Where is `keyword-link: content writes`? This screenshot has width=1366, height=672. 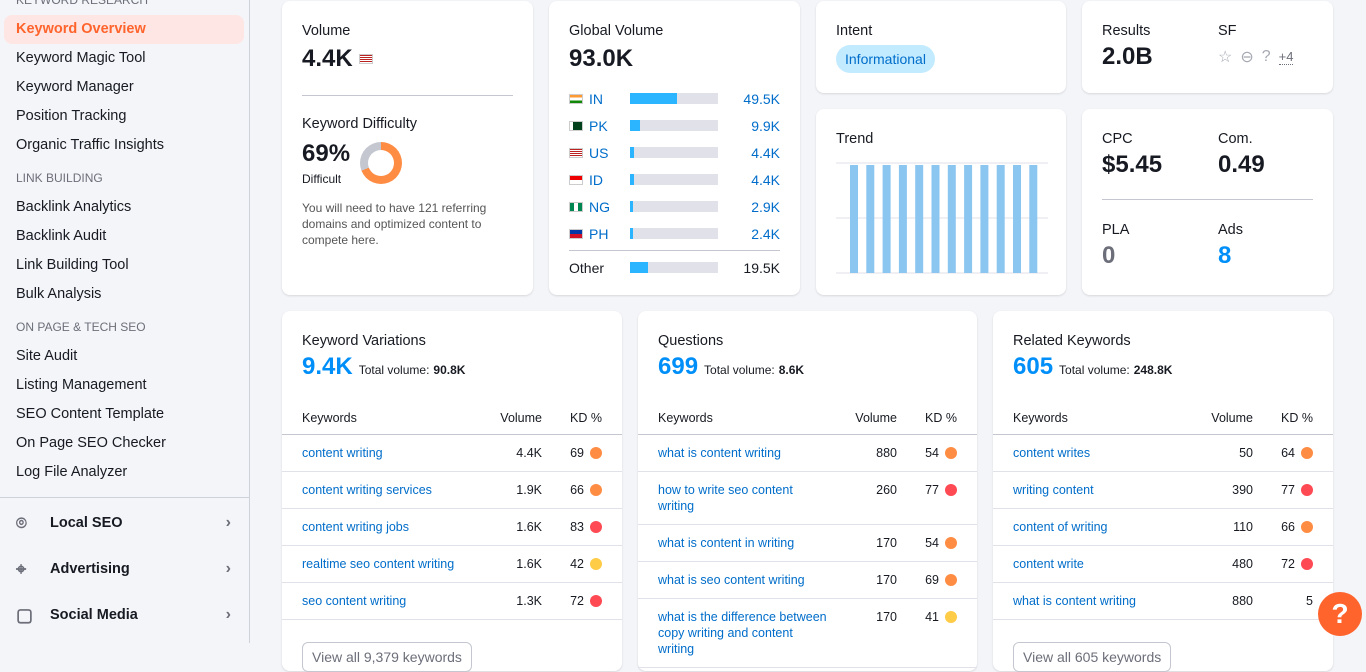 keyword-link: content writes is located at coordinates (1052, 453).